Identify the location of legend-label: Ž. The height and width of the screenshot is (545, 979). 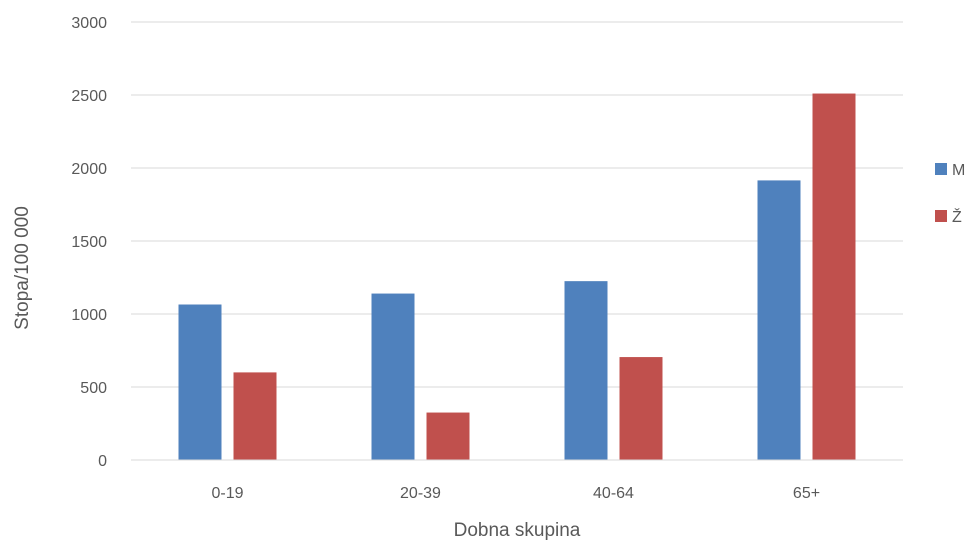
(957, 216).